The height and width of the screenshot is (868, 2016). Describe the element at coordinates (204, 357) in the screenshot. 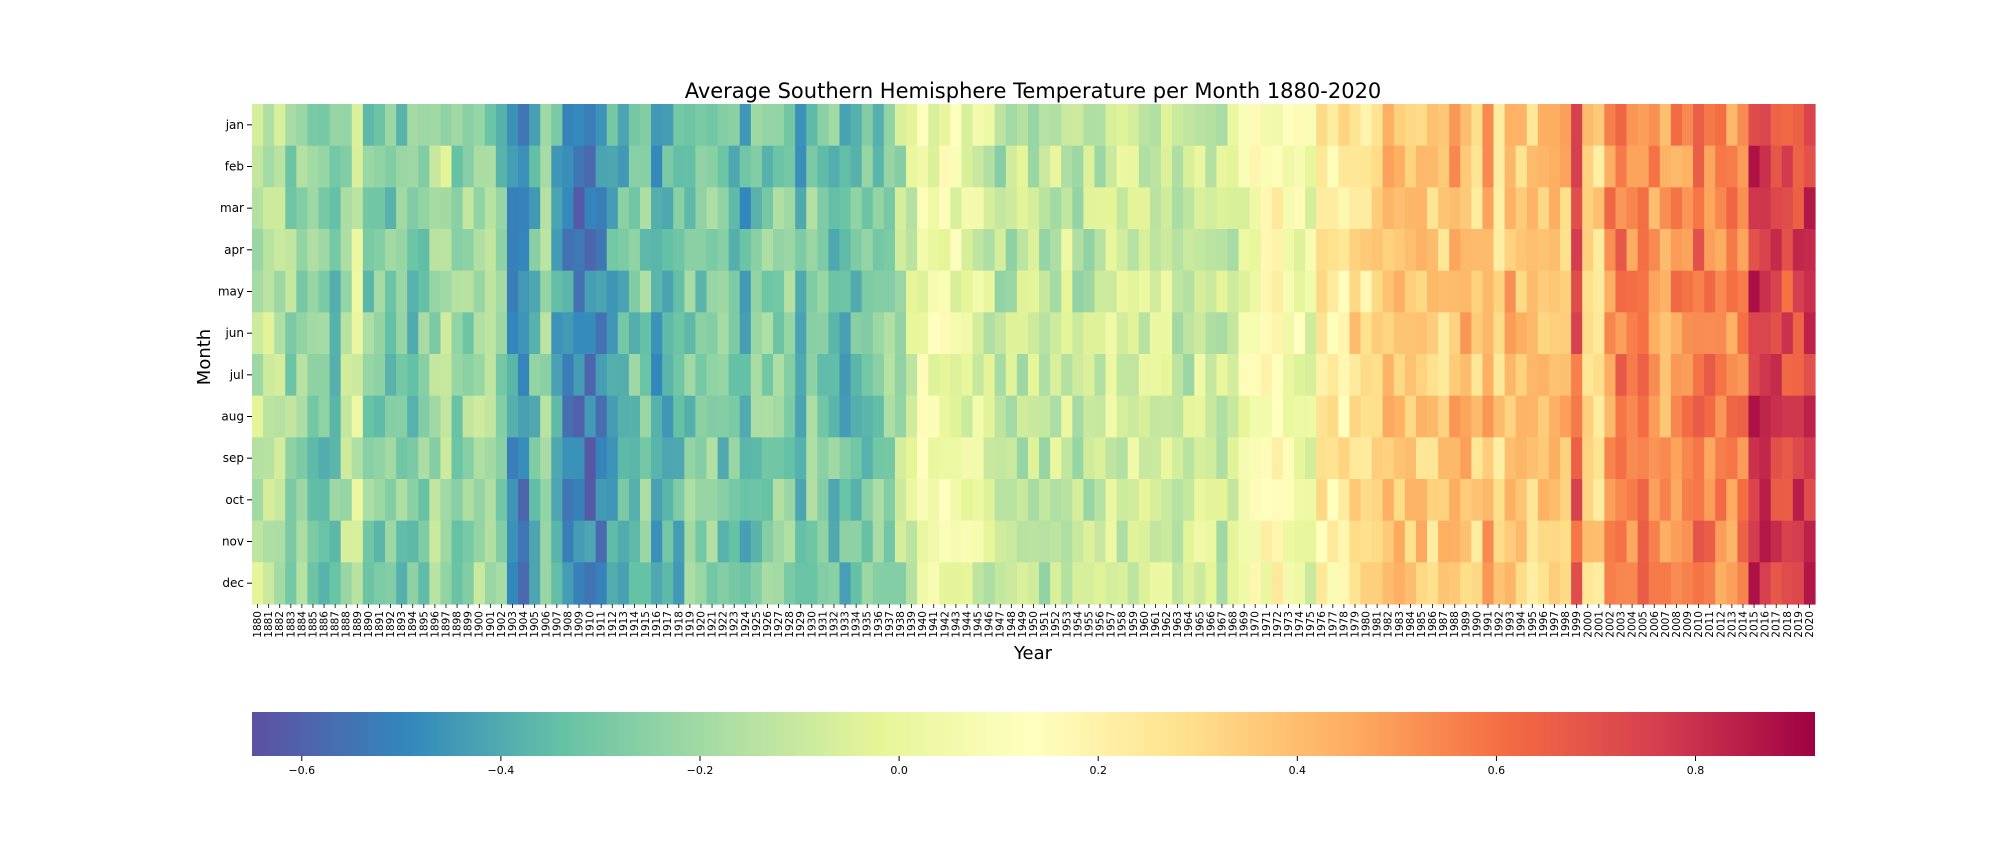

I see `y-axis-label: Month` at that location.